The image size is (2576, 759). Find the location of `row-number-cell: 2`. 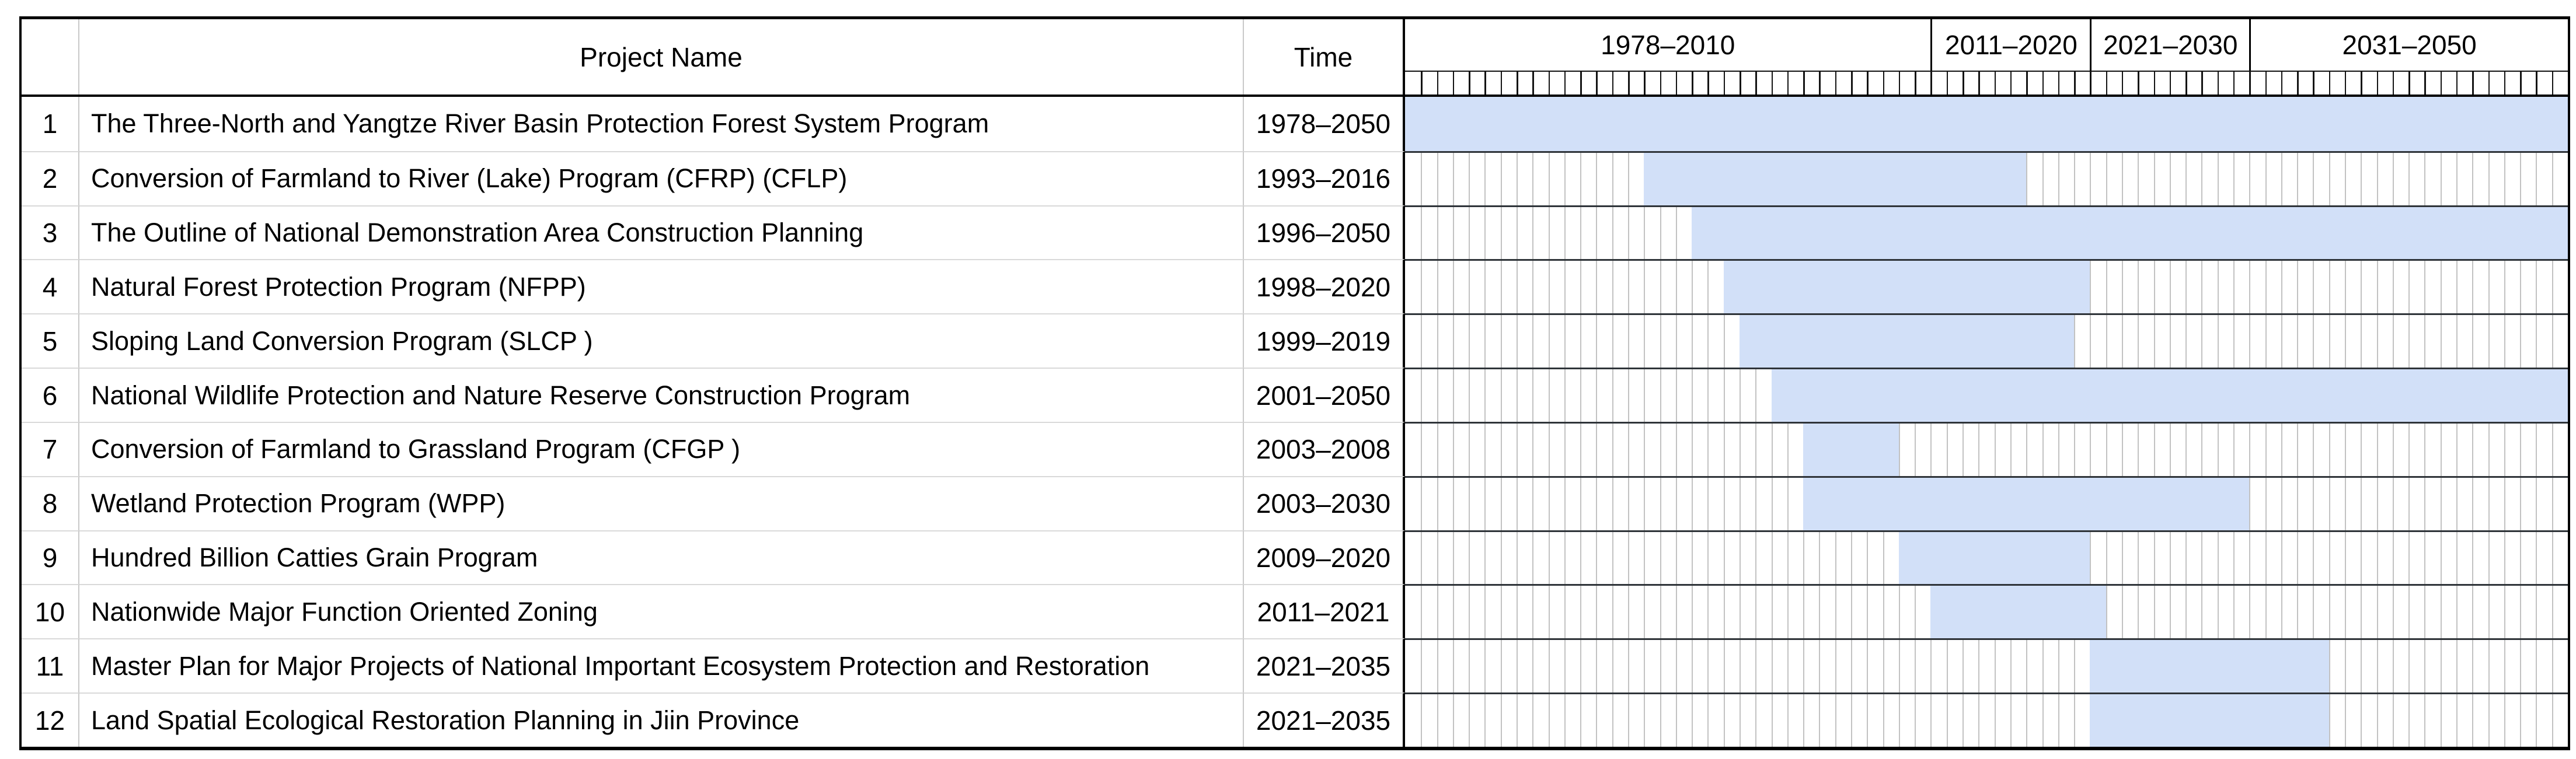

row-number-cell: 2 is located at coordinates (50, 178).